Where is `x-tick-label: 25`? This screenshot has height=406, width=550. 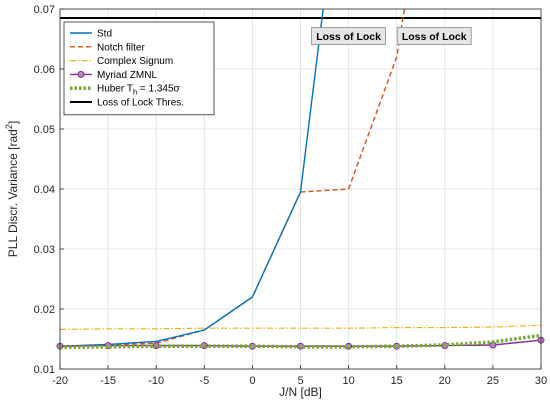
x-tick-label: 25 is located at coordinates (493, 381).